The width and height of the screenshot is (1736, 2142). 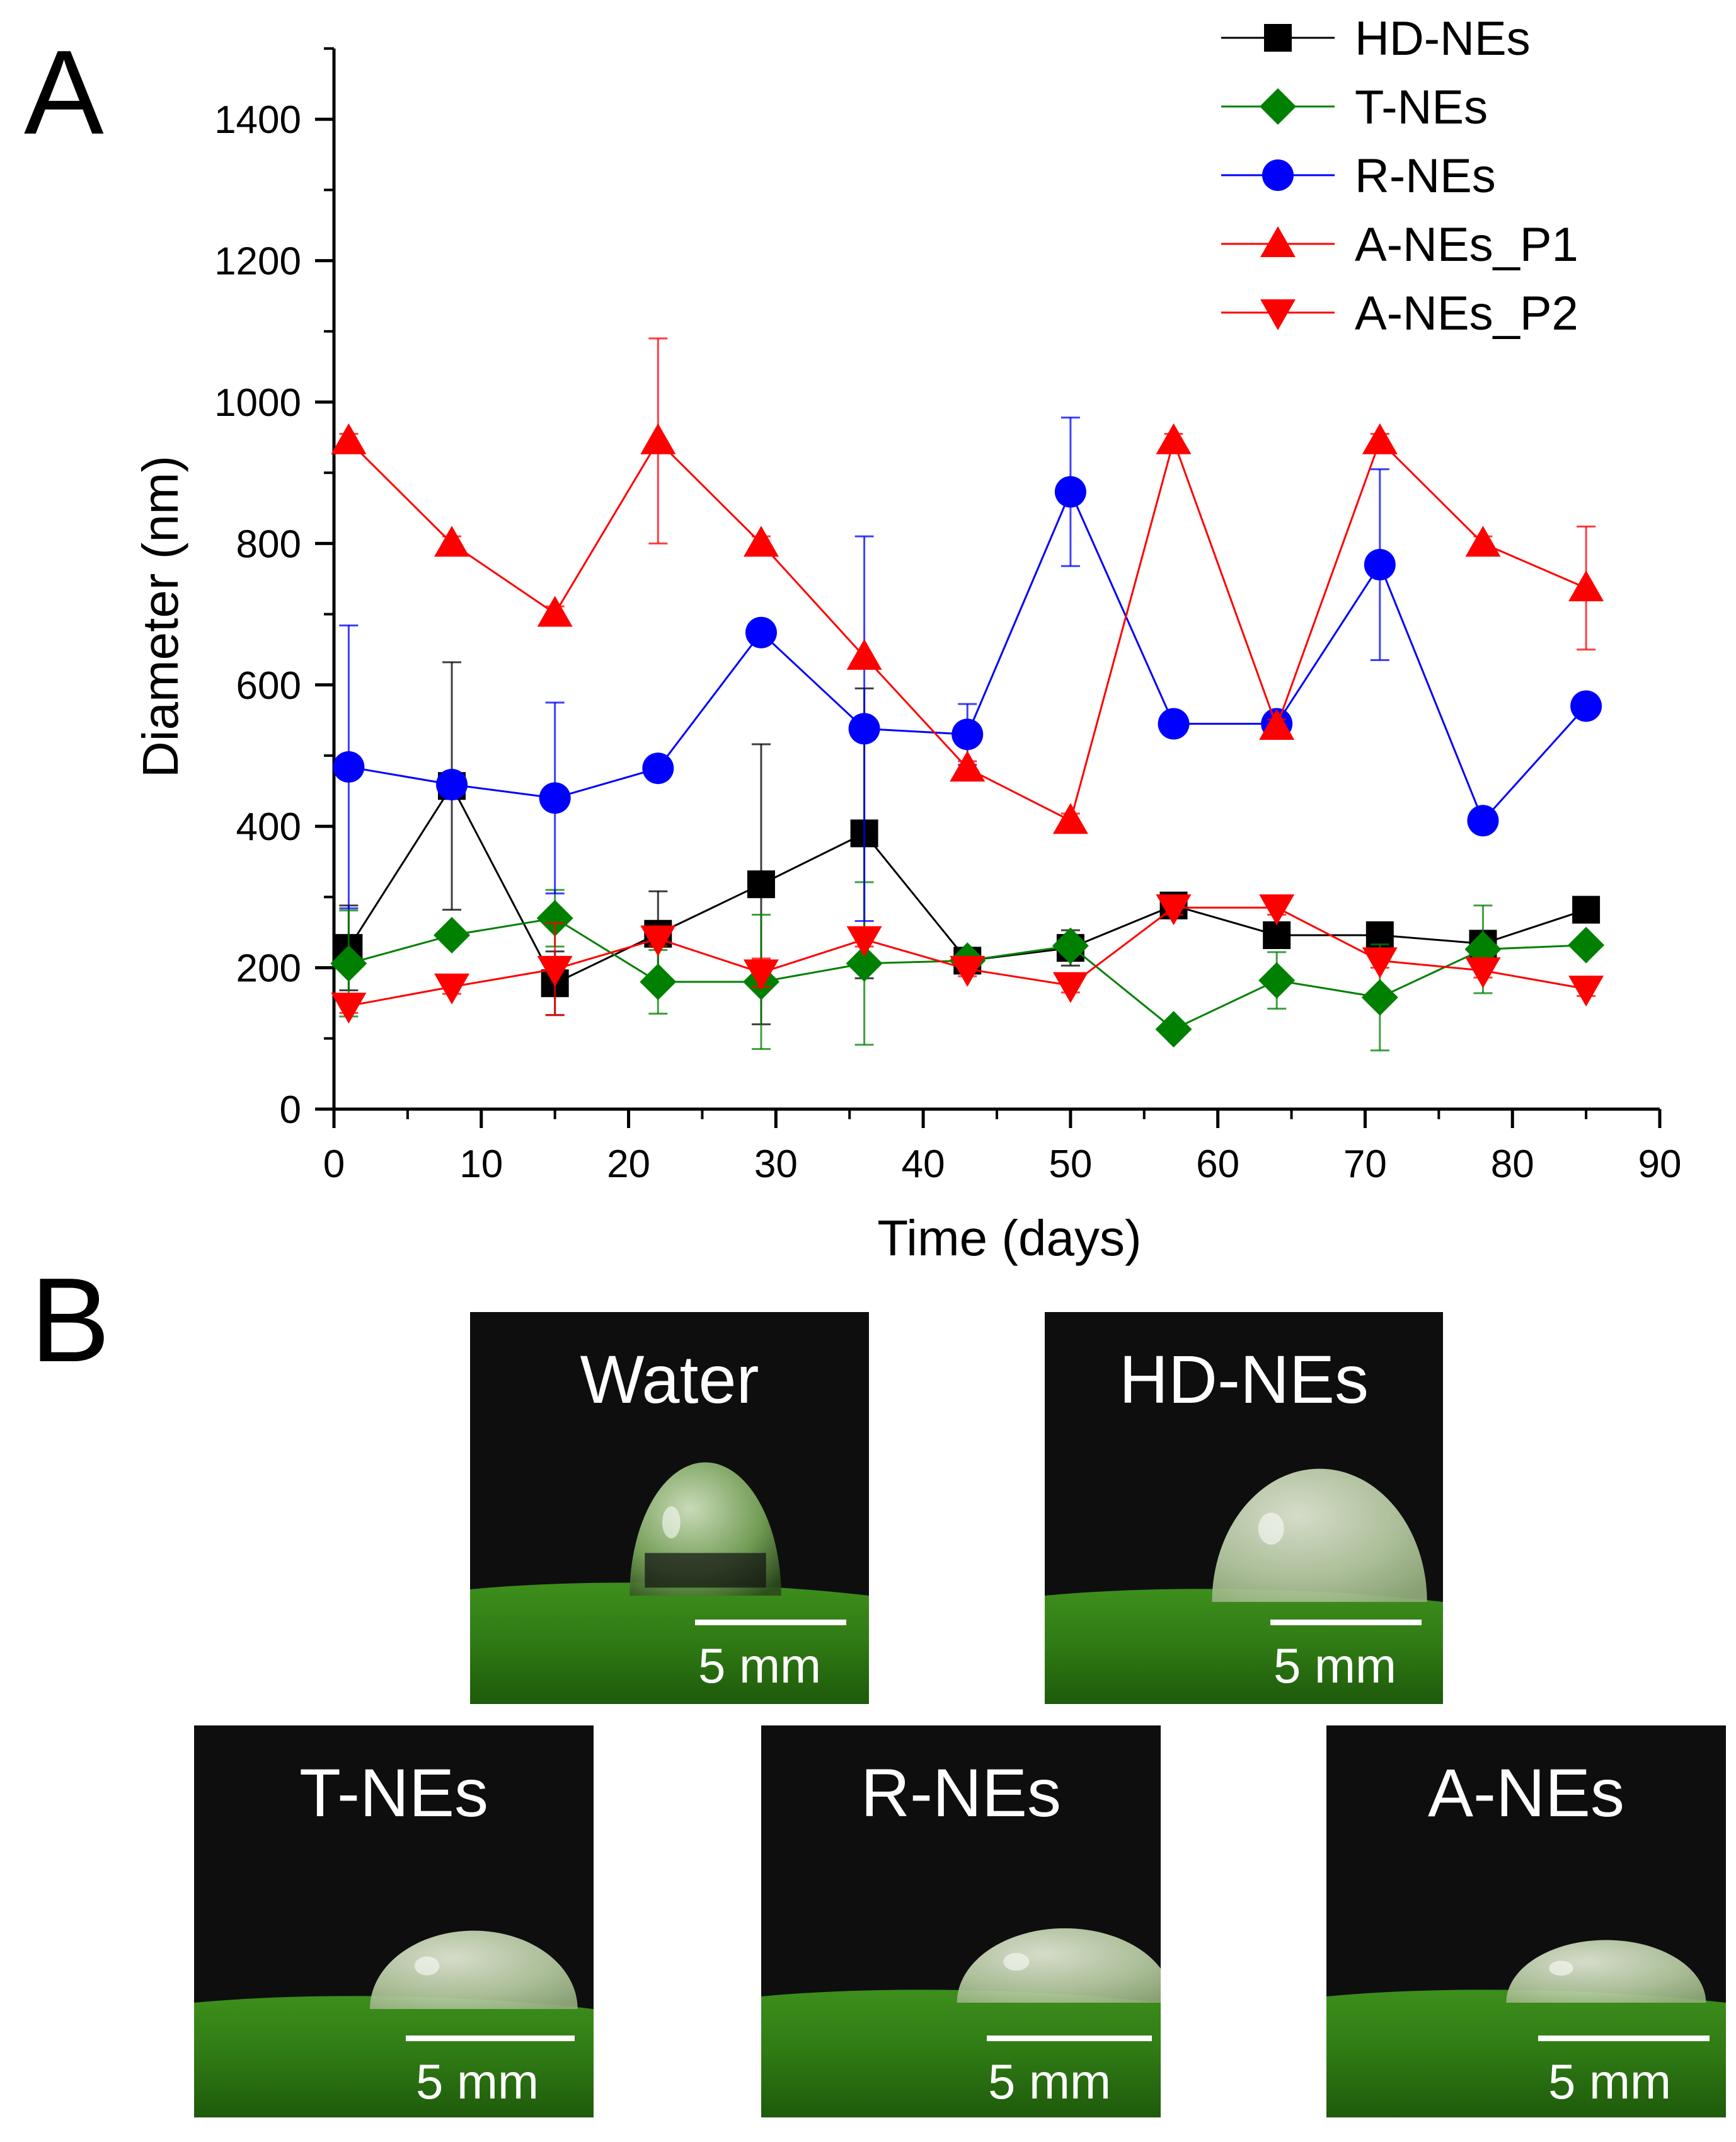 I want to click on x-tick-label: 90, so click(x=1660, y=1164).